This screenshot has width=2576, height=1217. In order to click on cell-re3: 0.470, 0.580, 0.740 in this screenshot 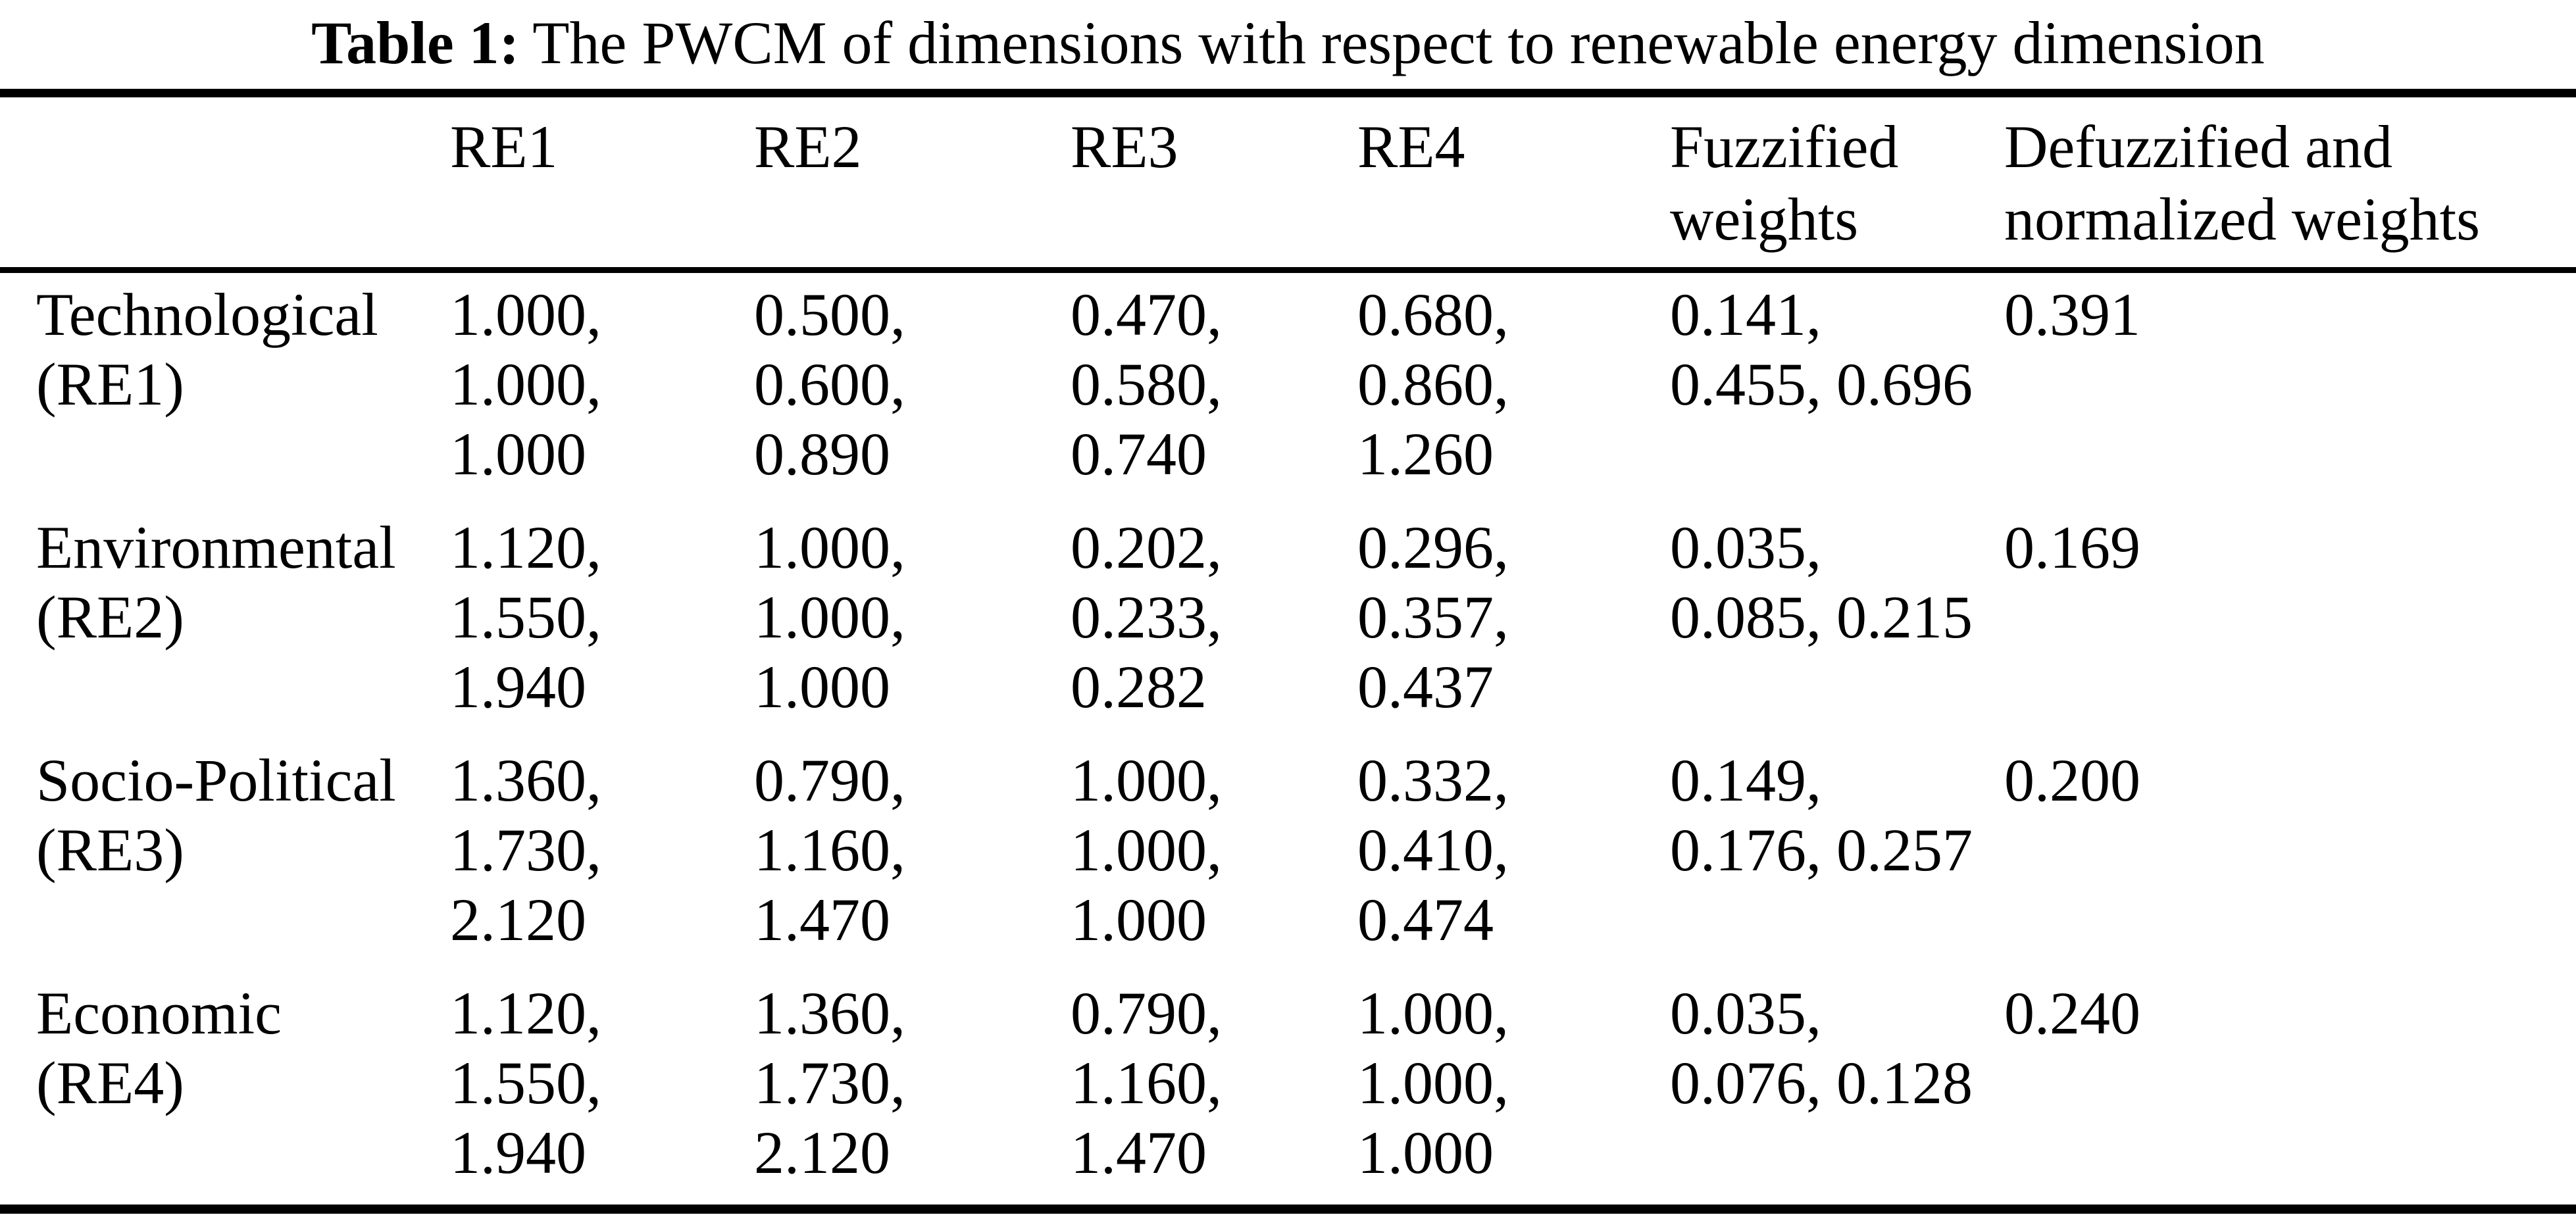, I will do `click(1146, 384)`.